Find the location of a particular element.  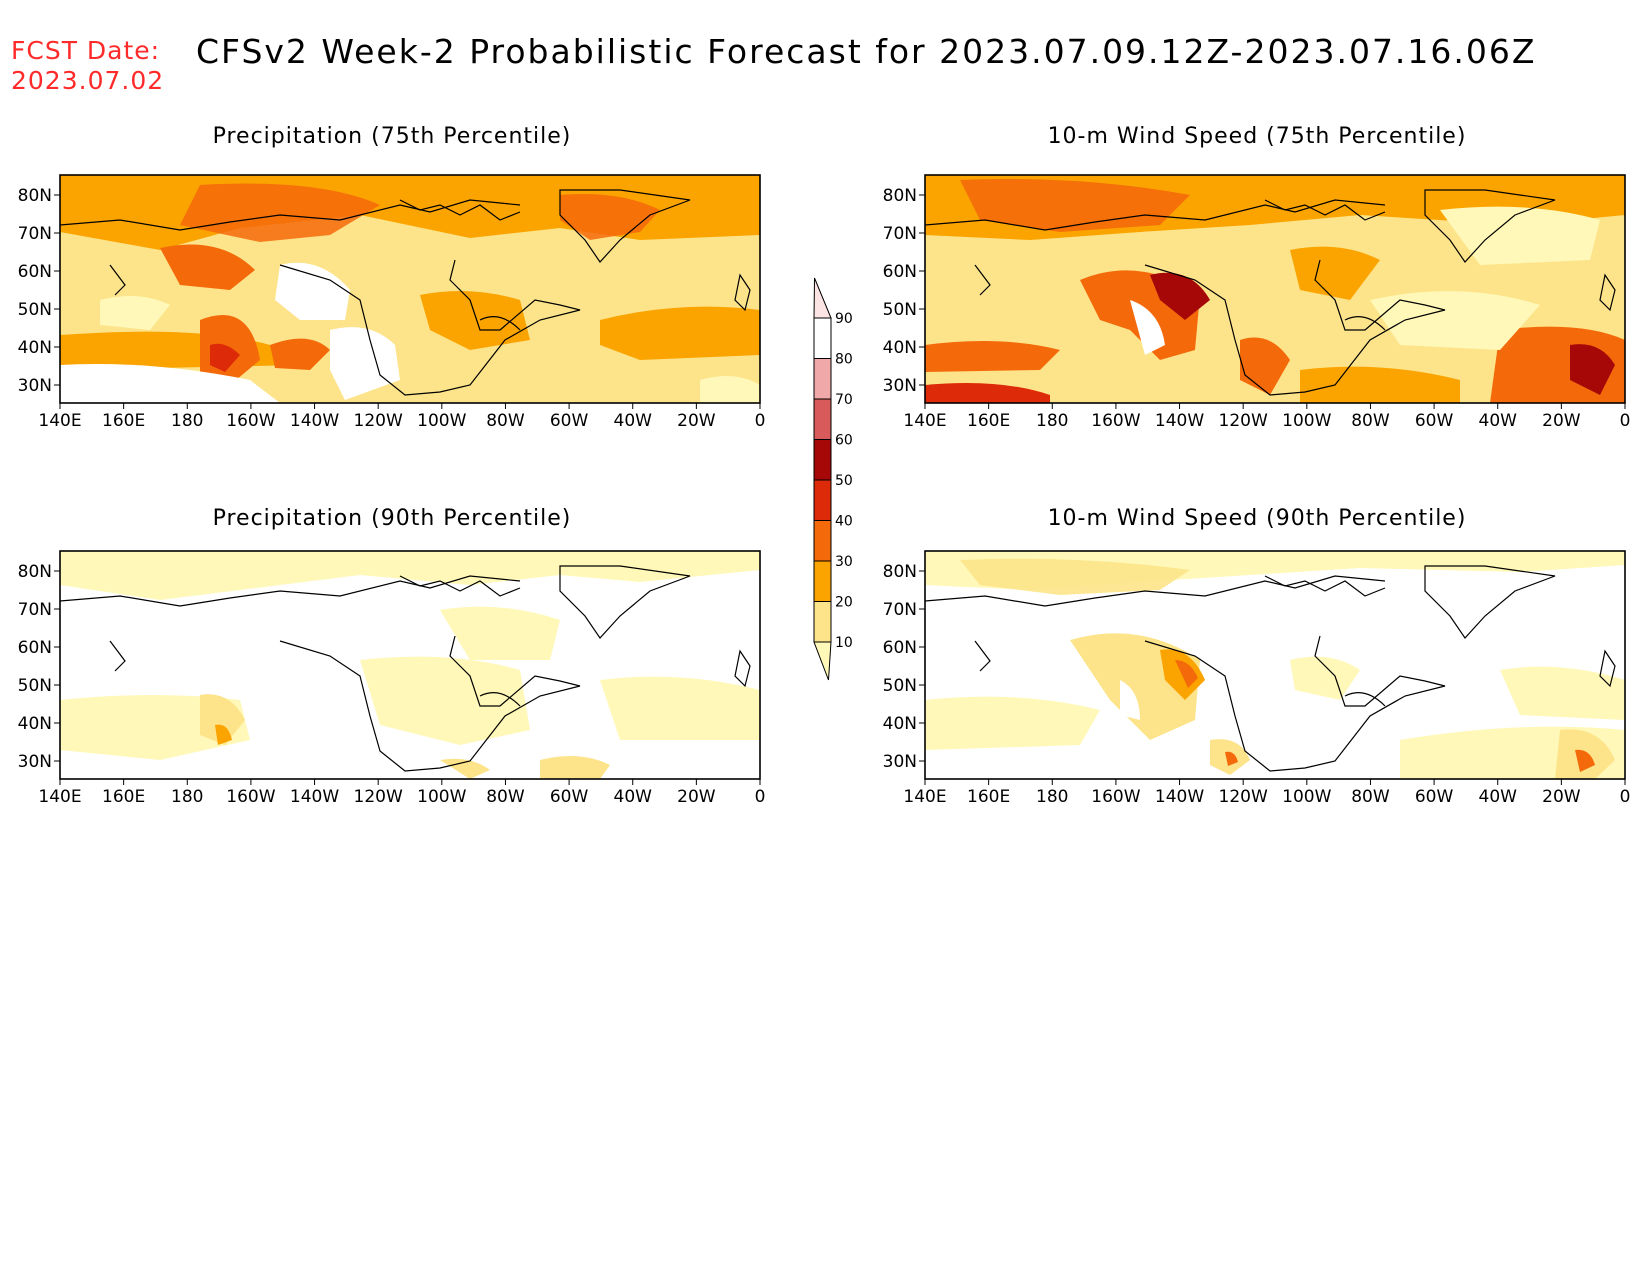

precip90-lat-label: 30N is located at coordinates (35, 762).